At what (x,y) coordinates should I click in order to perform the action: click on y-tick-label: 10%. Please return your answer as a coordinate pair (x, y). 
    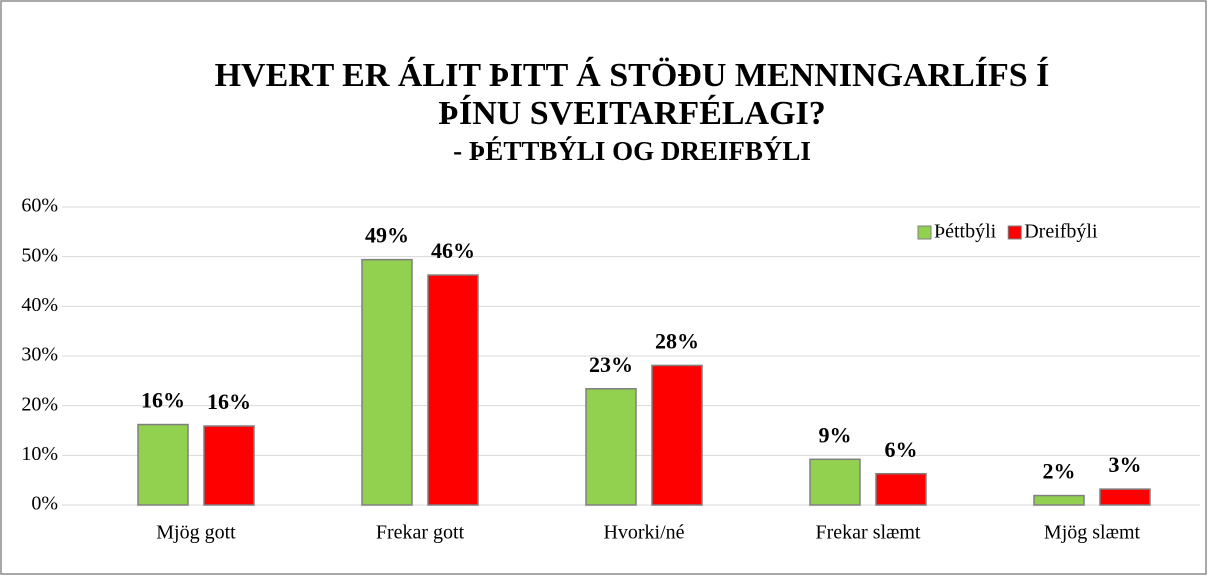
    Looking at the image, I should click on (39, 454).